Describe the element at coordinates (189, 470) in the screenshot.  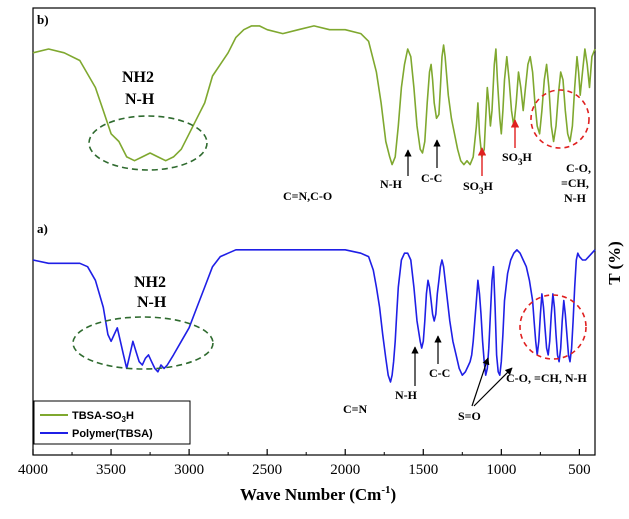
I see `x-tick-label: 3000` at that location.